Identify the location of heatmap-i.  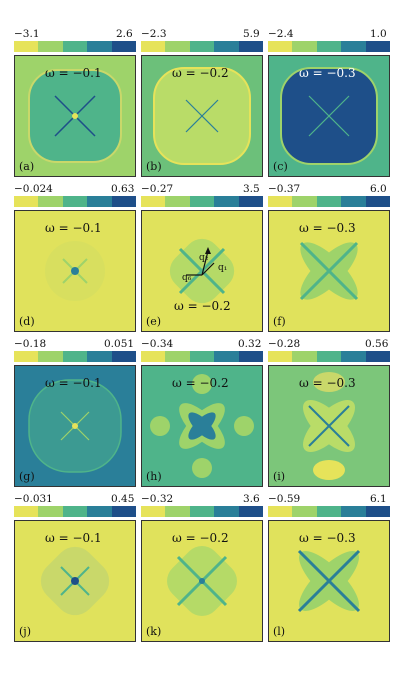
(329, 426).